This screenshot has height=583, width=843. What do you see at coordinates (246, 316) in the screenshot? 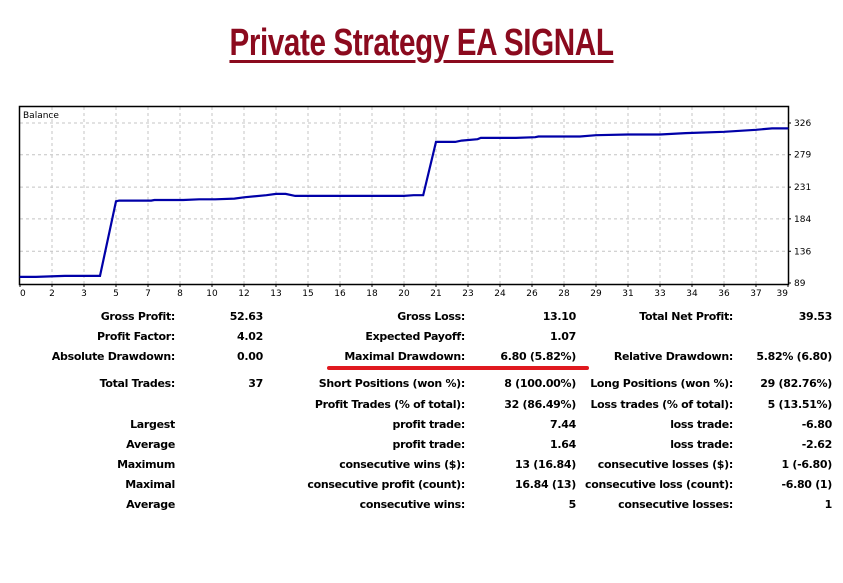
I see `stat-value: 52.63` at bounding box center [246, 316].